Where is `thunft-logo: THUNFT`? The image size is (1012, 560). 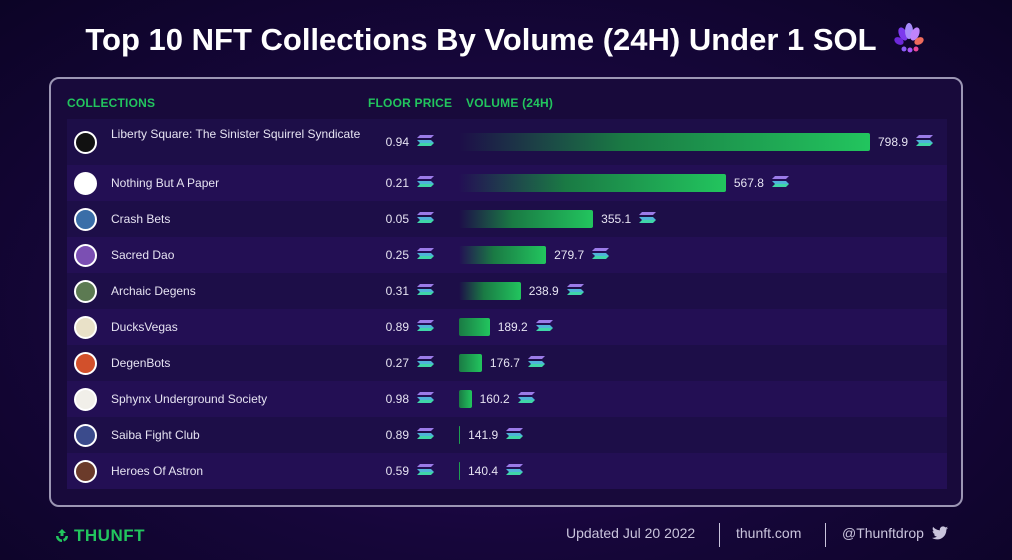 thunft-logo: THUNFT is located at coordinates (99, 536).